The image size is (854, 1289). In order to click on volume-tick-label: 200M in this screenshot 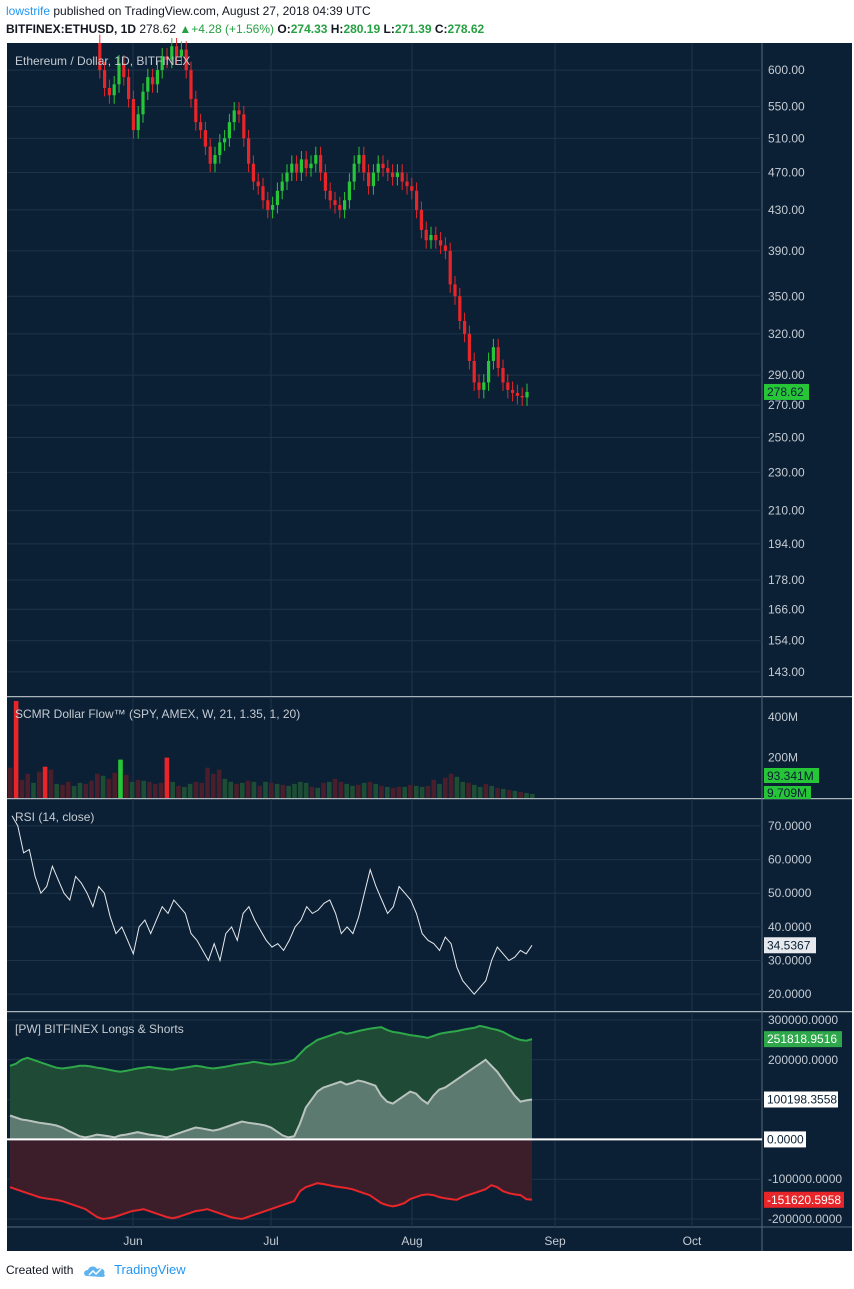, I will do `click(783, 758)`.